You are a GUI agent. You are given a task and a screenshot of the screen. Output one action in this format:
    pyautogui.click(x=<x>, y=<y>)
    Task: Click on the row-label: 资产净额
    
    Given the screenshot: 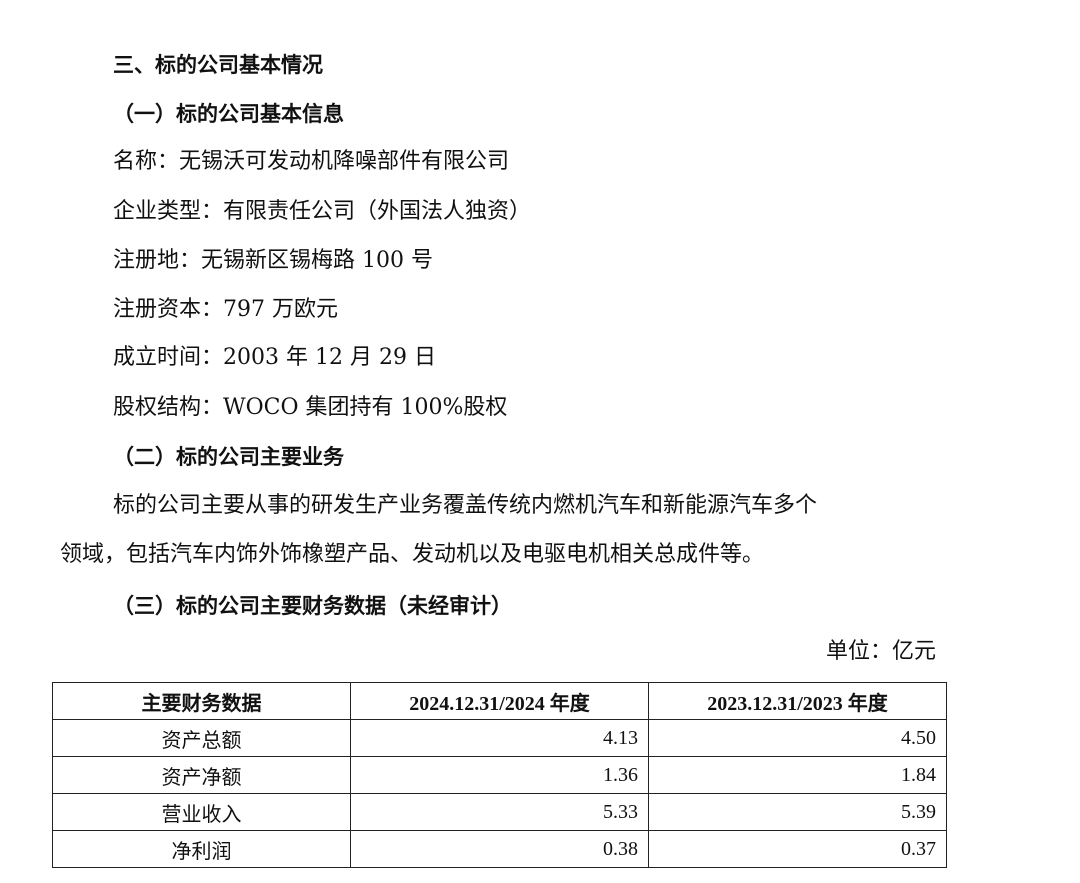 What is the action you would take?
    pyautogui.click(x=201, y=775)
    